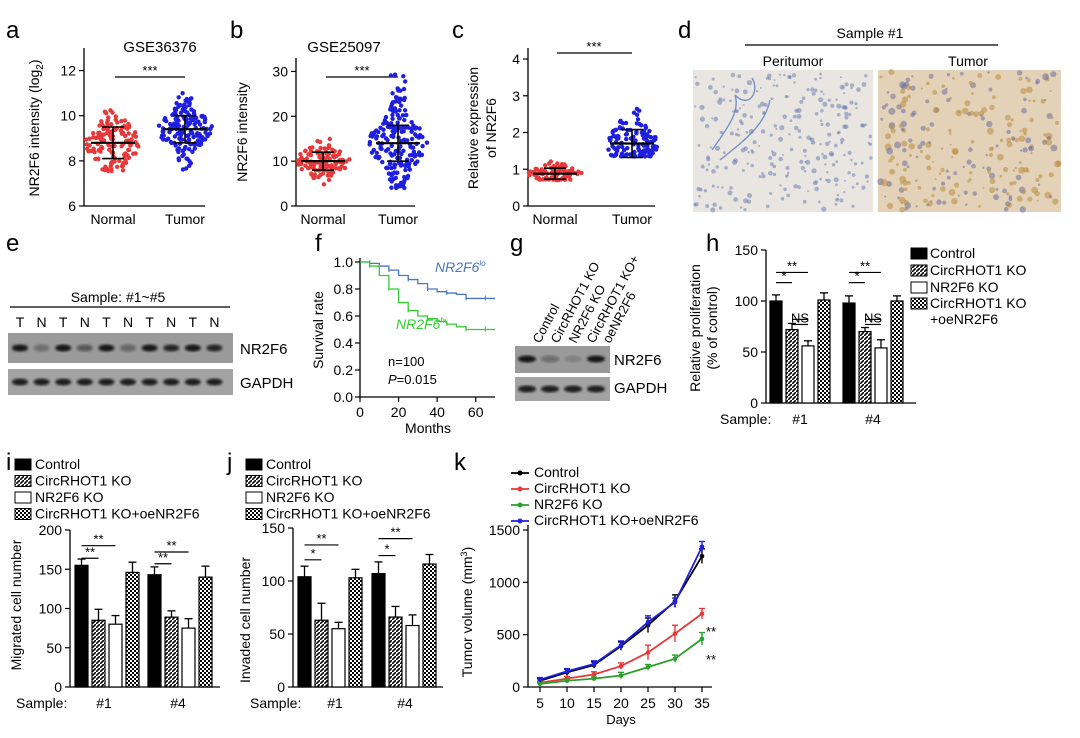 The height and width of the screenshot is (738, 1080). Describe the element at coordinates (72, 161) in the screenshot. I see `panel-a-ytick-label: 8` at that location.